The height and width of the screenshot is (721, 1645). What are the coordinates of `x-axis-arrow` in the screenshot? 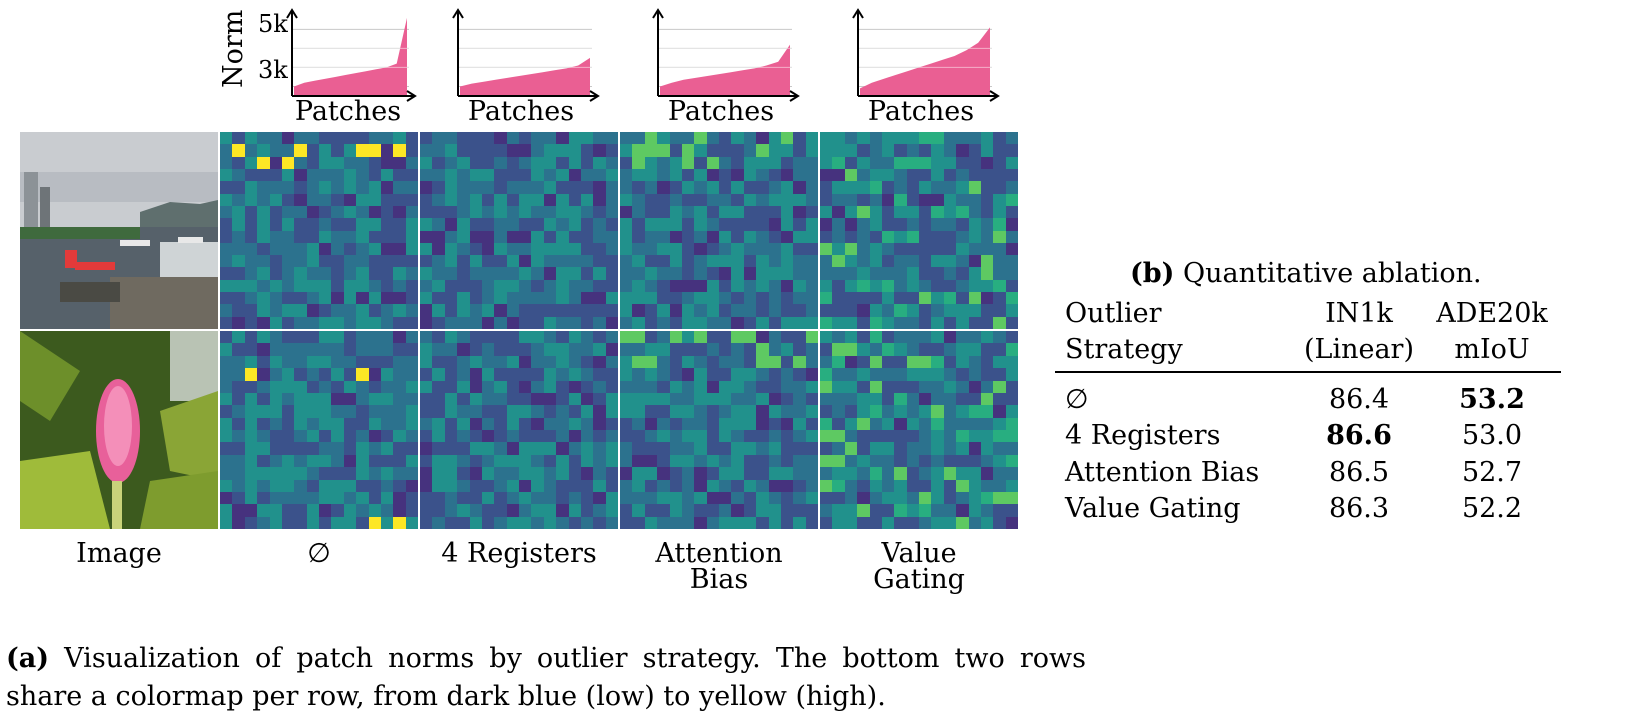 It's located at (411, 96).